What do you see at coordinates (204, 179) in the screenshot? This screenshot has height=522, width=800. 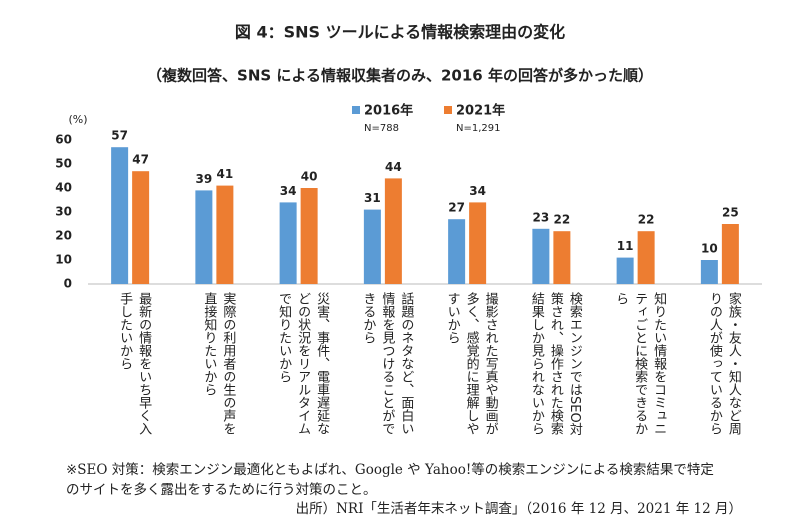 I see `value-label: 39` at bounding box center [204, 179].